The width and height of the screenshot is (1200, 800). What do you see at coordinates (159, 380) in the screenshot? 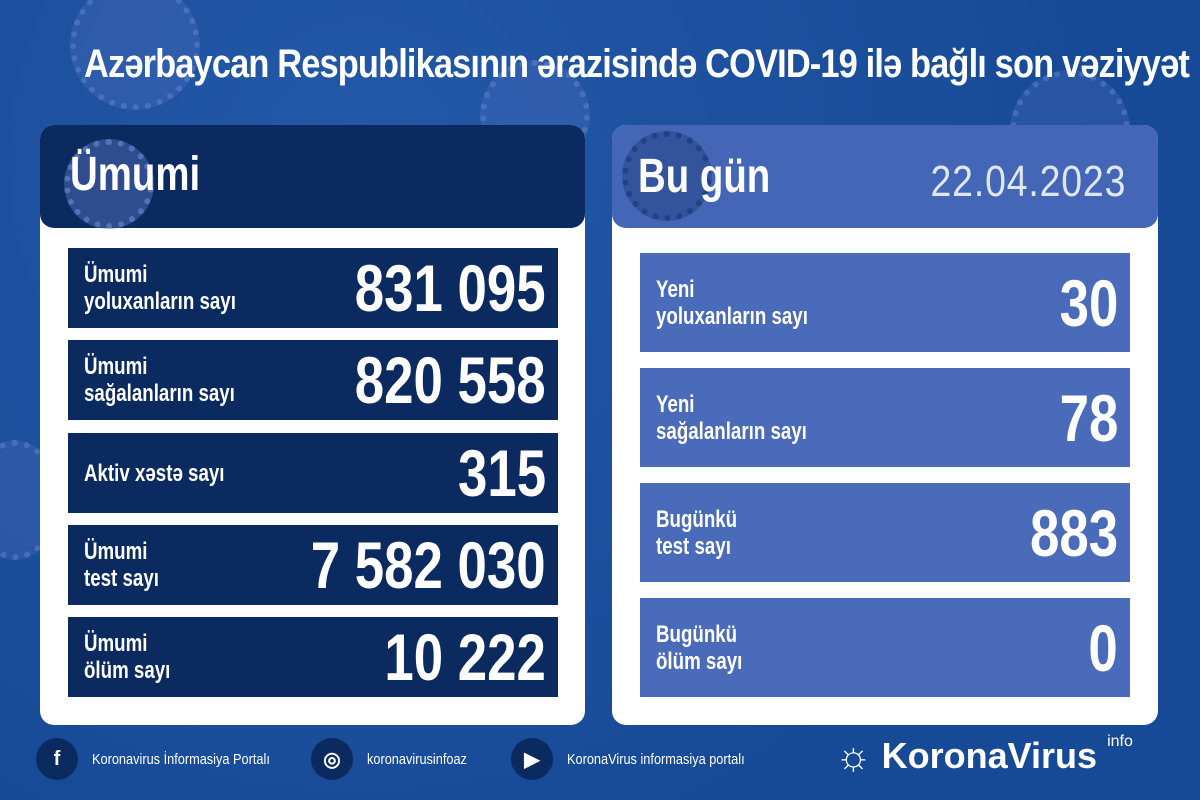
I see `row-label: Ümumi sağalanların sayı` at bounding box center [159, 380].